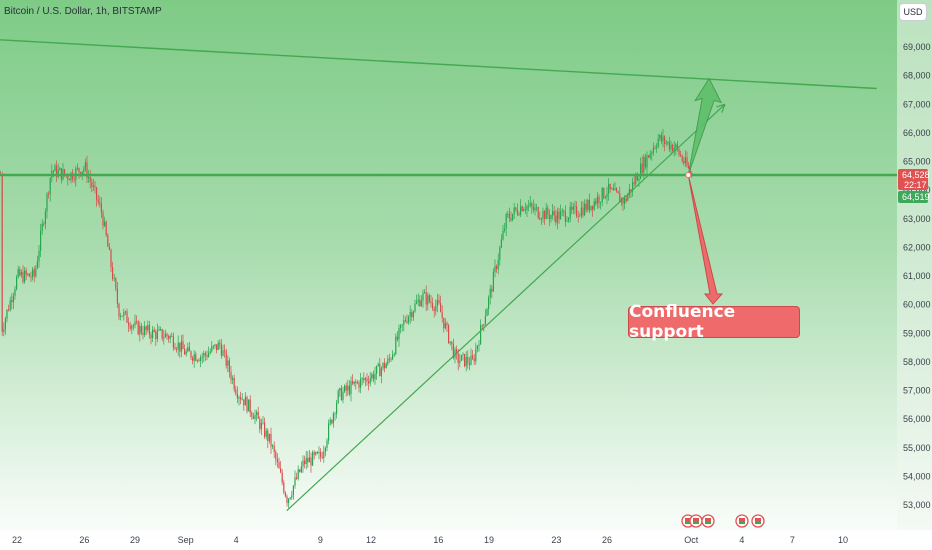 The height and width of the screenshot is (550, 932). I want to click on x-tick-label: 4, so click(236, 540).